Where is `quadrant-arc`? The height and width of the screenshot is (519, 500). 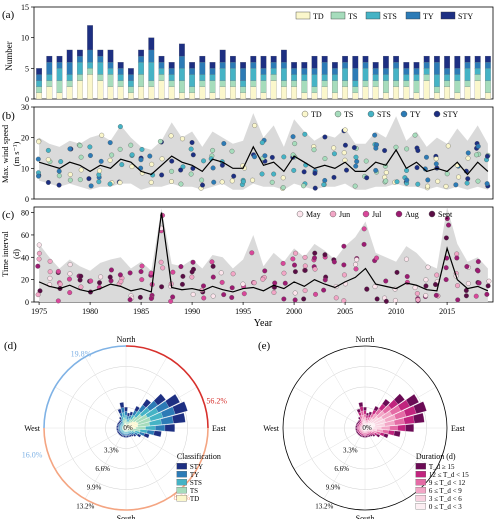 quadrant-arc is located at coordinates (167, 469).